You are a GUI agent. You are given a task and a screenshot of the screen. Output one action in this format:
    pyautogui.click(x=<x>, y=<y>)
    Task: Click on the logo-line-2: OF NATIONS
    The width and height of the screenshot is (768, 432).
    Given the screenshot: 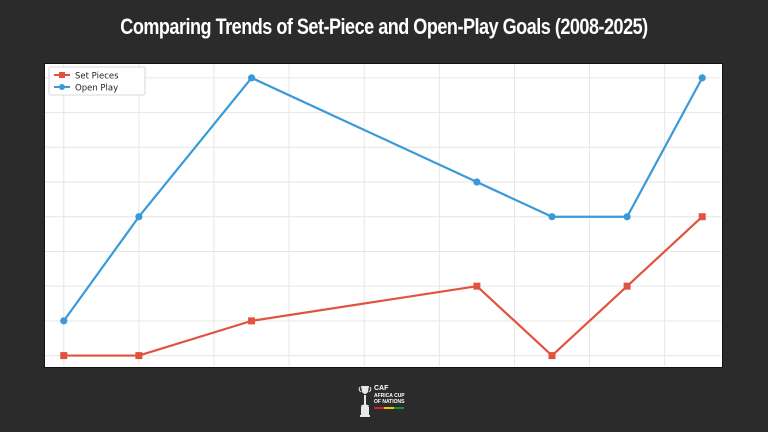 What is the action you would take?
    pyautogui.click(x=389, y=402)
    